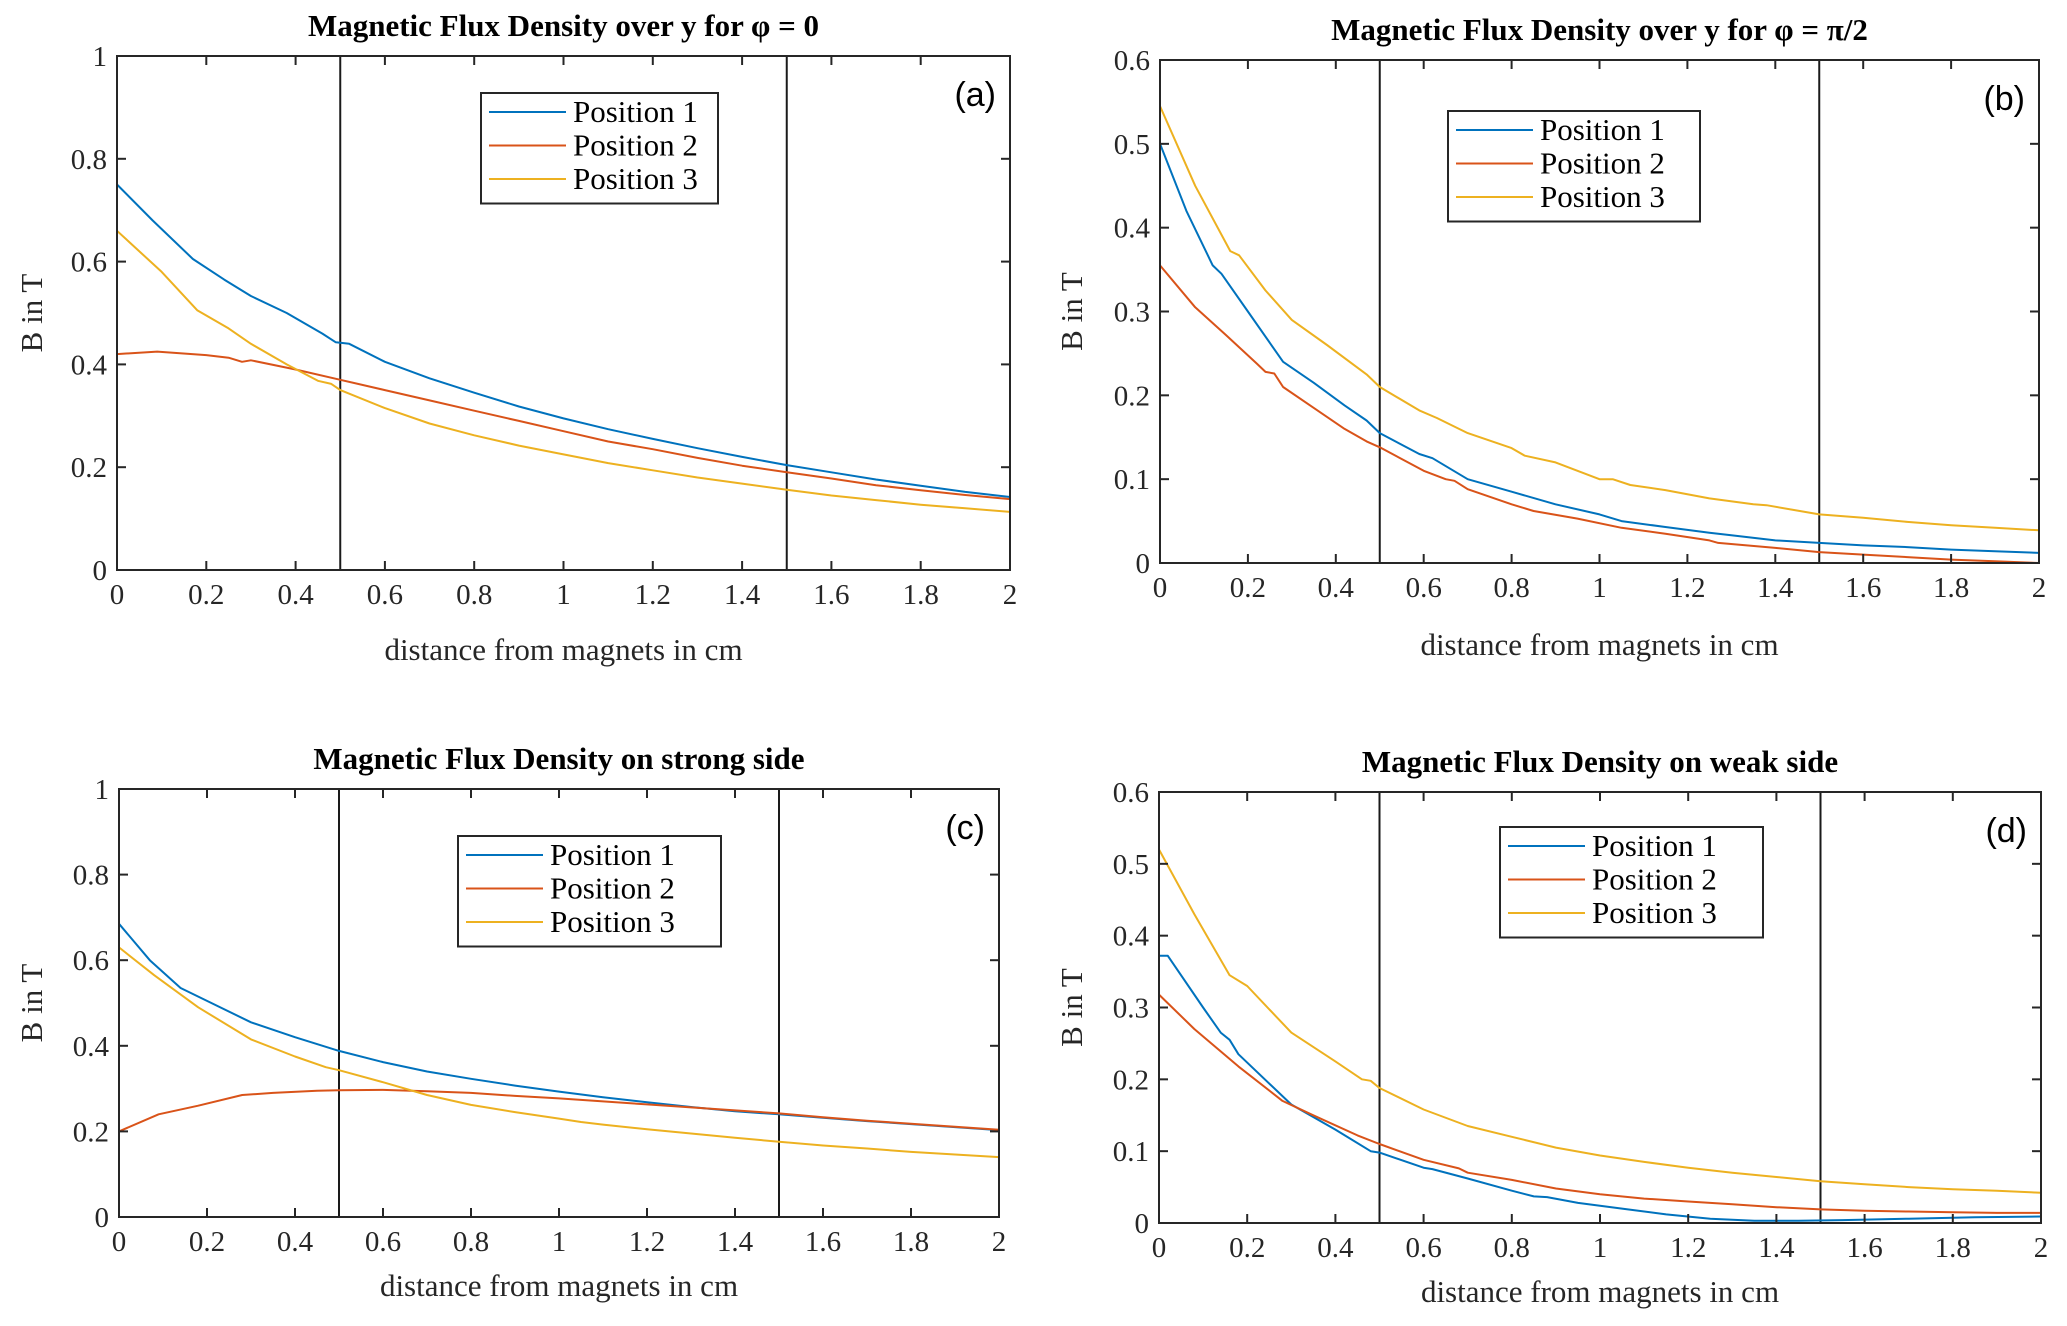 This screenshot has width=2067, height=1326. I want to click on chart-title: Magnetic Flux Density over y for φ = π/2, so click(1599, 29).